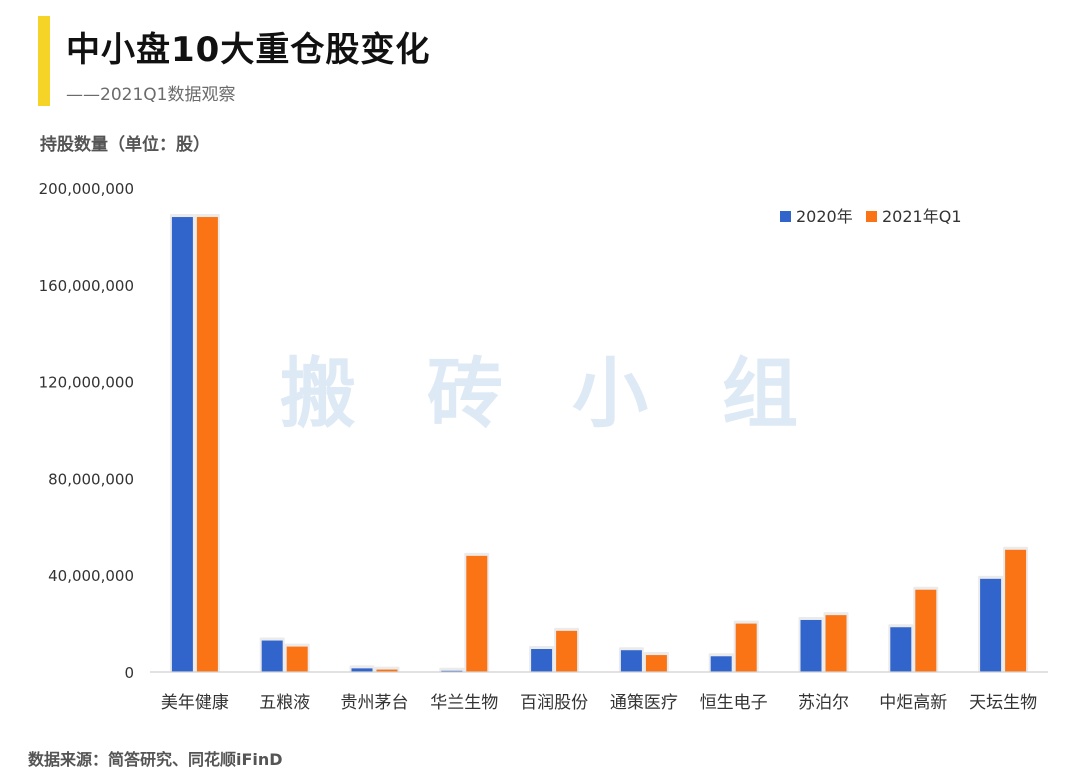  I want to click on watermark: 搬砖小组, so click(539, 393).